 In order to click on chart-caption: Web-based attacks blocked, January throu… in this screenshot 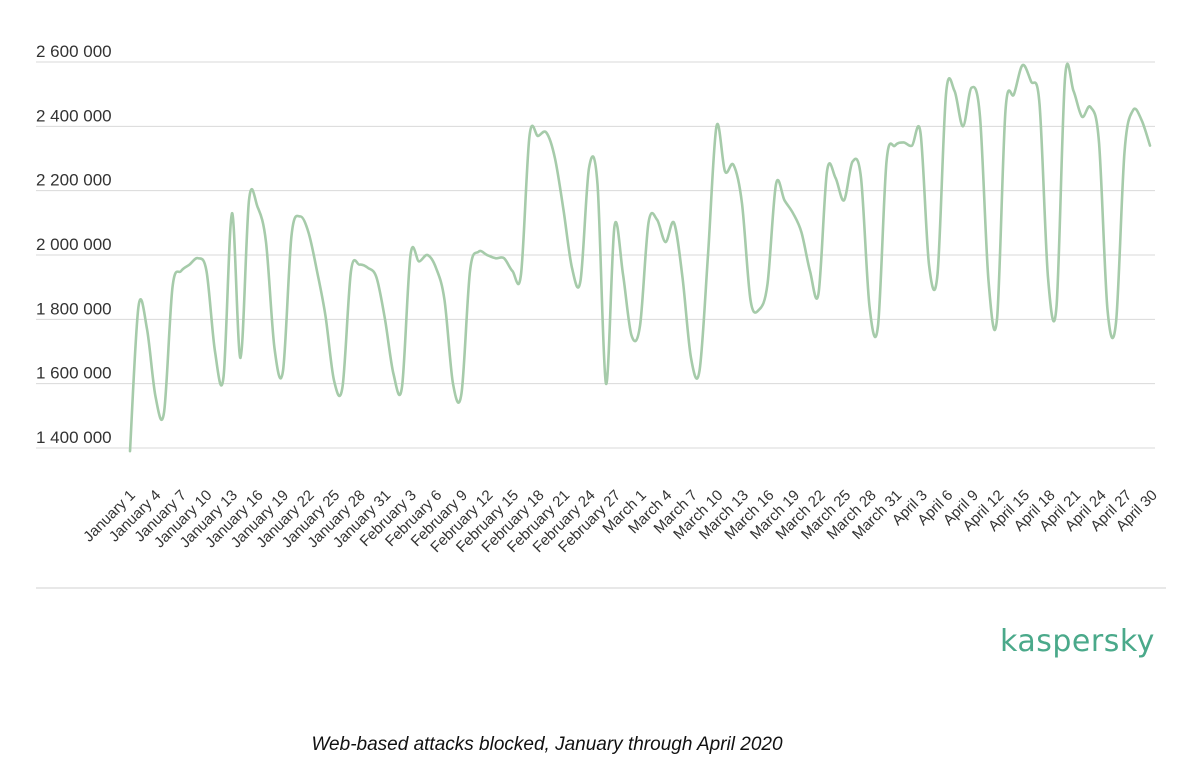, I will do `click(547, 744)`.